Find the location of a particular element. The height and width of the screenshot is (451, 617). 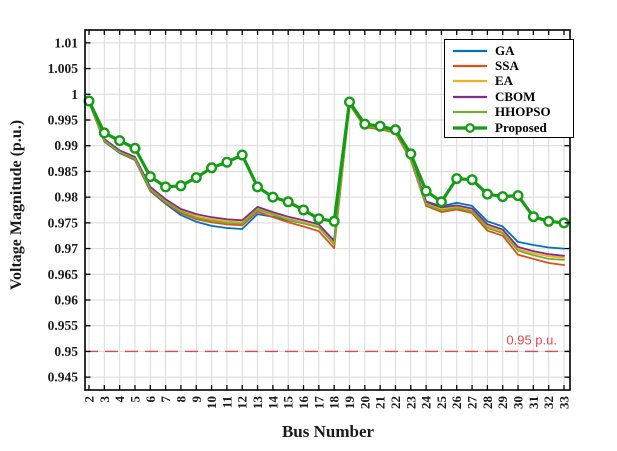

x-tick-label: 9 is located at coordinates (196, 399).